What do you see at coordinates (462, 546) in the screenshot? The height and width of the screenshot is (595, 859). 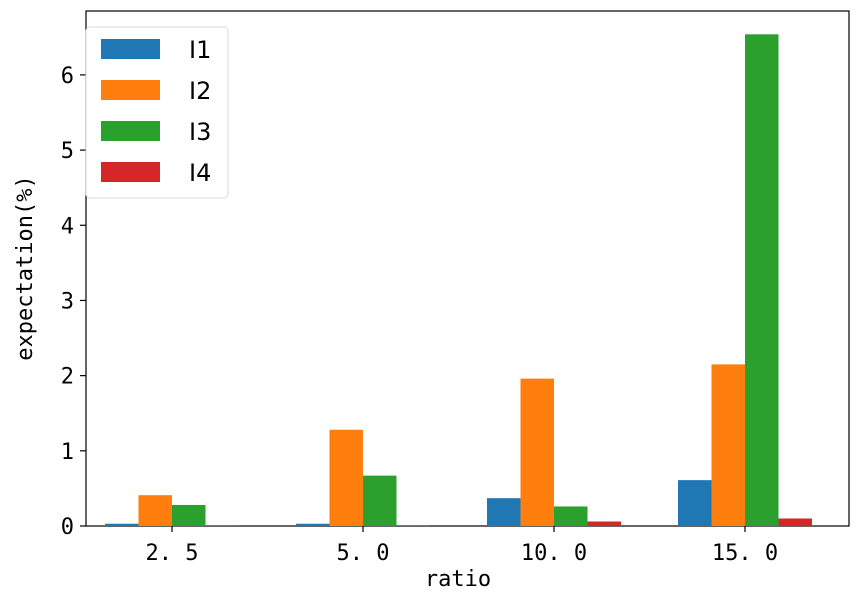 I see `x-axis: 2. 5 5. 0 10. 0 15. 0` at bounding box center [462, 546].